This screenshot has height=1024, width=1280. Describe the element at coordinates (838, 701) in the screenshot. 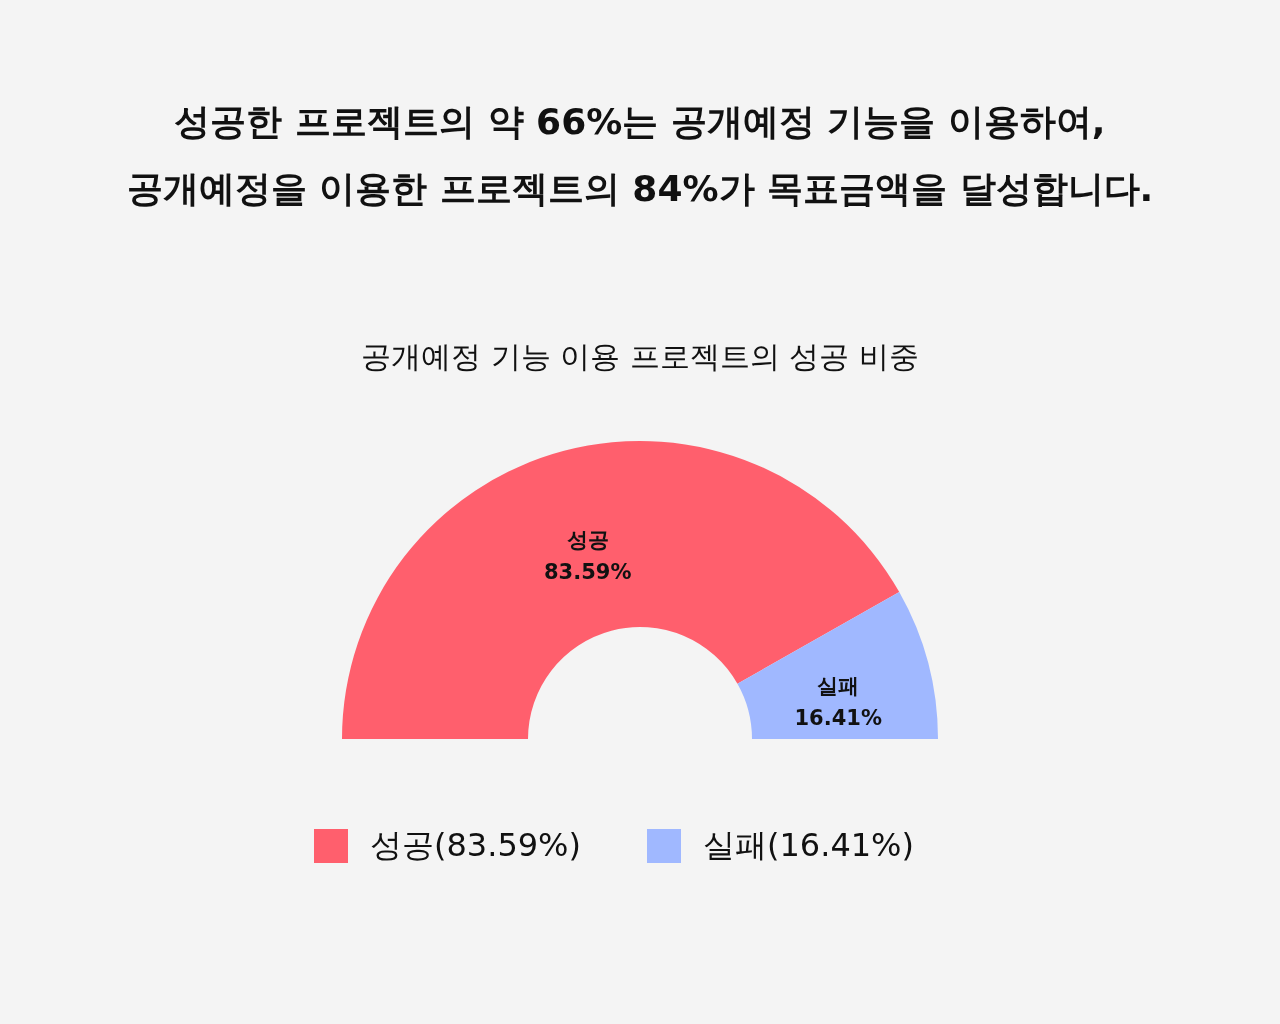

I see `data-label: 실패 16.41%` at that location.